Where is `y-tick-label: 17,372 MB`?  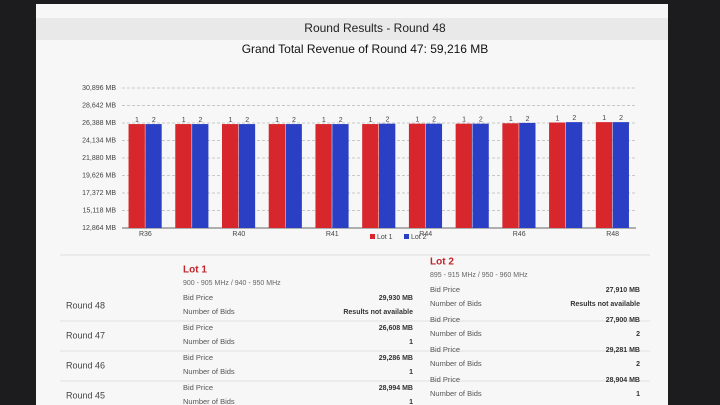
y-tick-label: 17,372 MB is located at coordinates (99, 193).